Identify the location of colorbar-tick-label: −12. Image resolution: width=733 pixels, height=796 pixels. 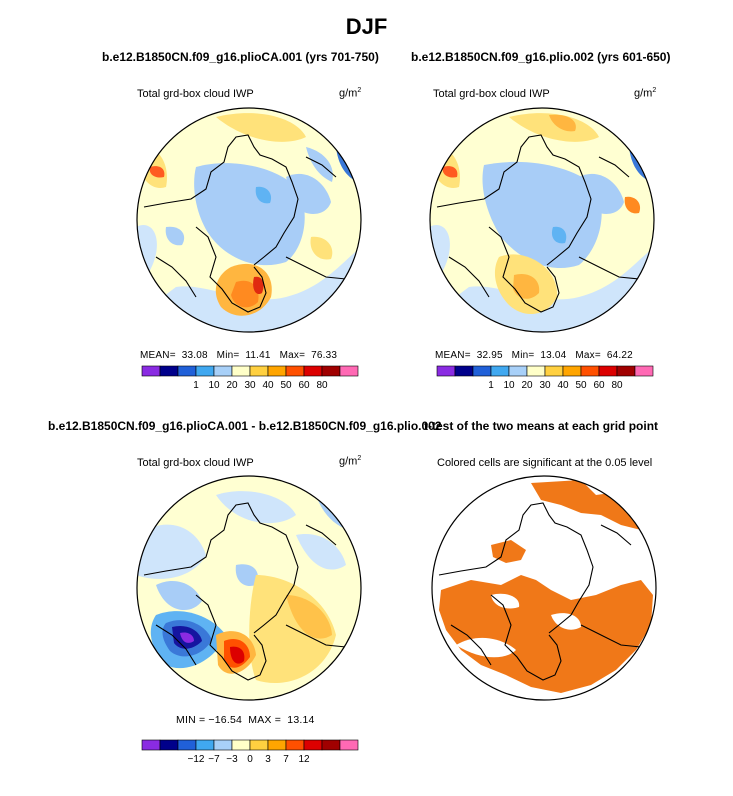
(196, 759).